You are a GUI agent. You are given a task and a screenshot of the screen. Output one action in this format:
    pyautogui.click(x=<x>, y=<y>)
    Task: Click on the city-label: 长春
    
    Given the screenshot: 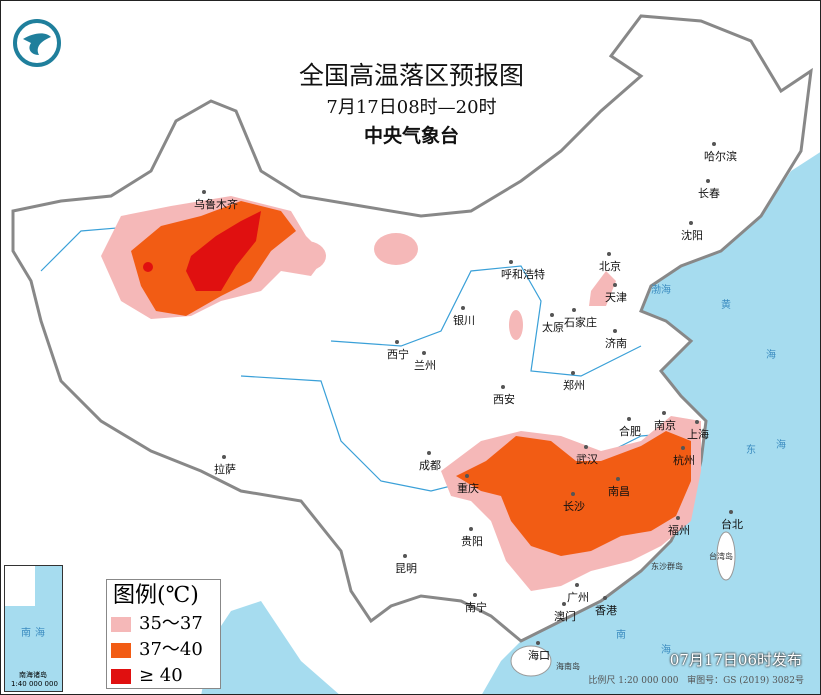 What is the action you would take?
    pyautogui.click(x=709, y=193)
    